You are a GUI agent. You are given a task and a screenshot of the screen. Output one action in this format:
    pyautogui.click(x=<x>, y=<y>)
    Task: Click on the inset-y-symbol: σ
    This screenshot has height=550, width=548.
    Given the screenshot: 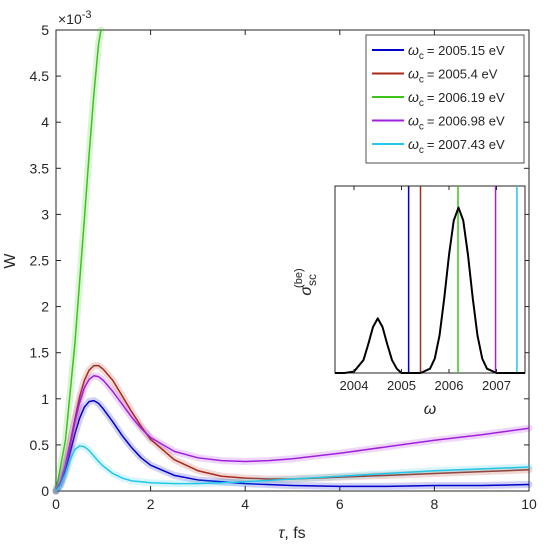 What is the action you would take?
    pyautogui.click(x=306, y=290)
    